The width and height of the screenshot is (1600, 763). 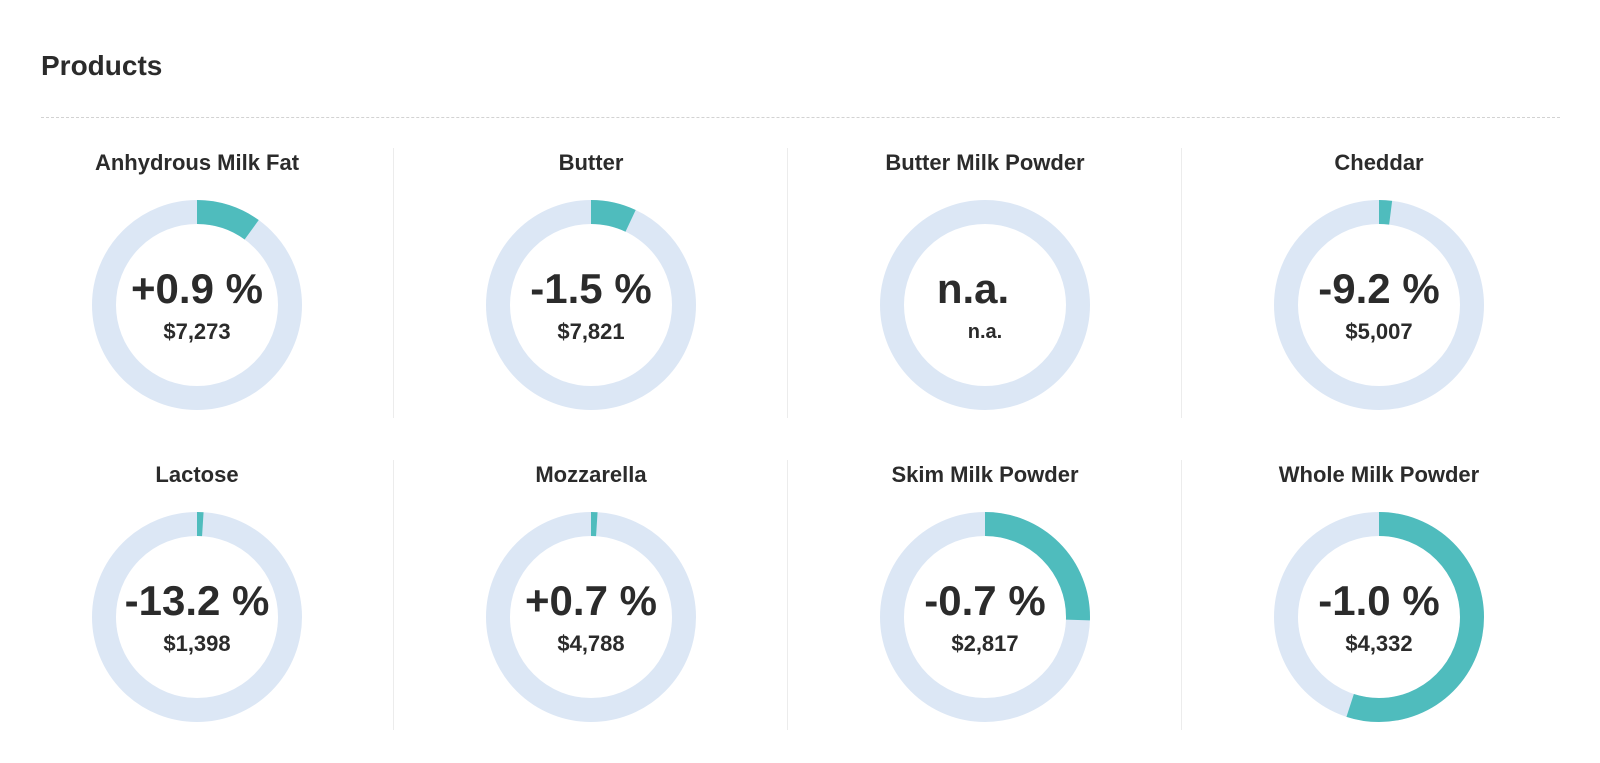 I want to click on donut-track, so click(x=985, y=305).